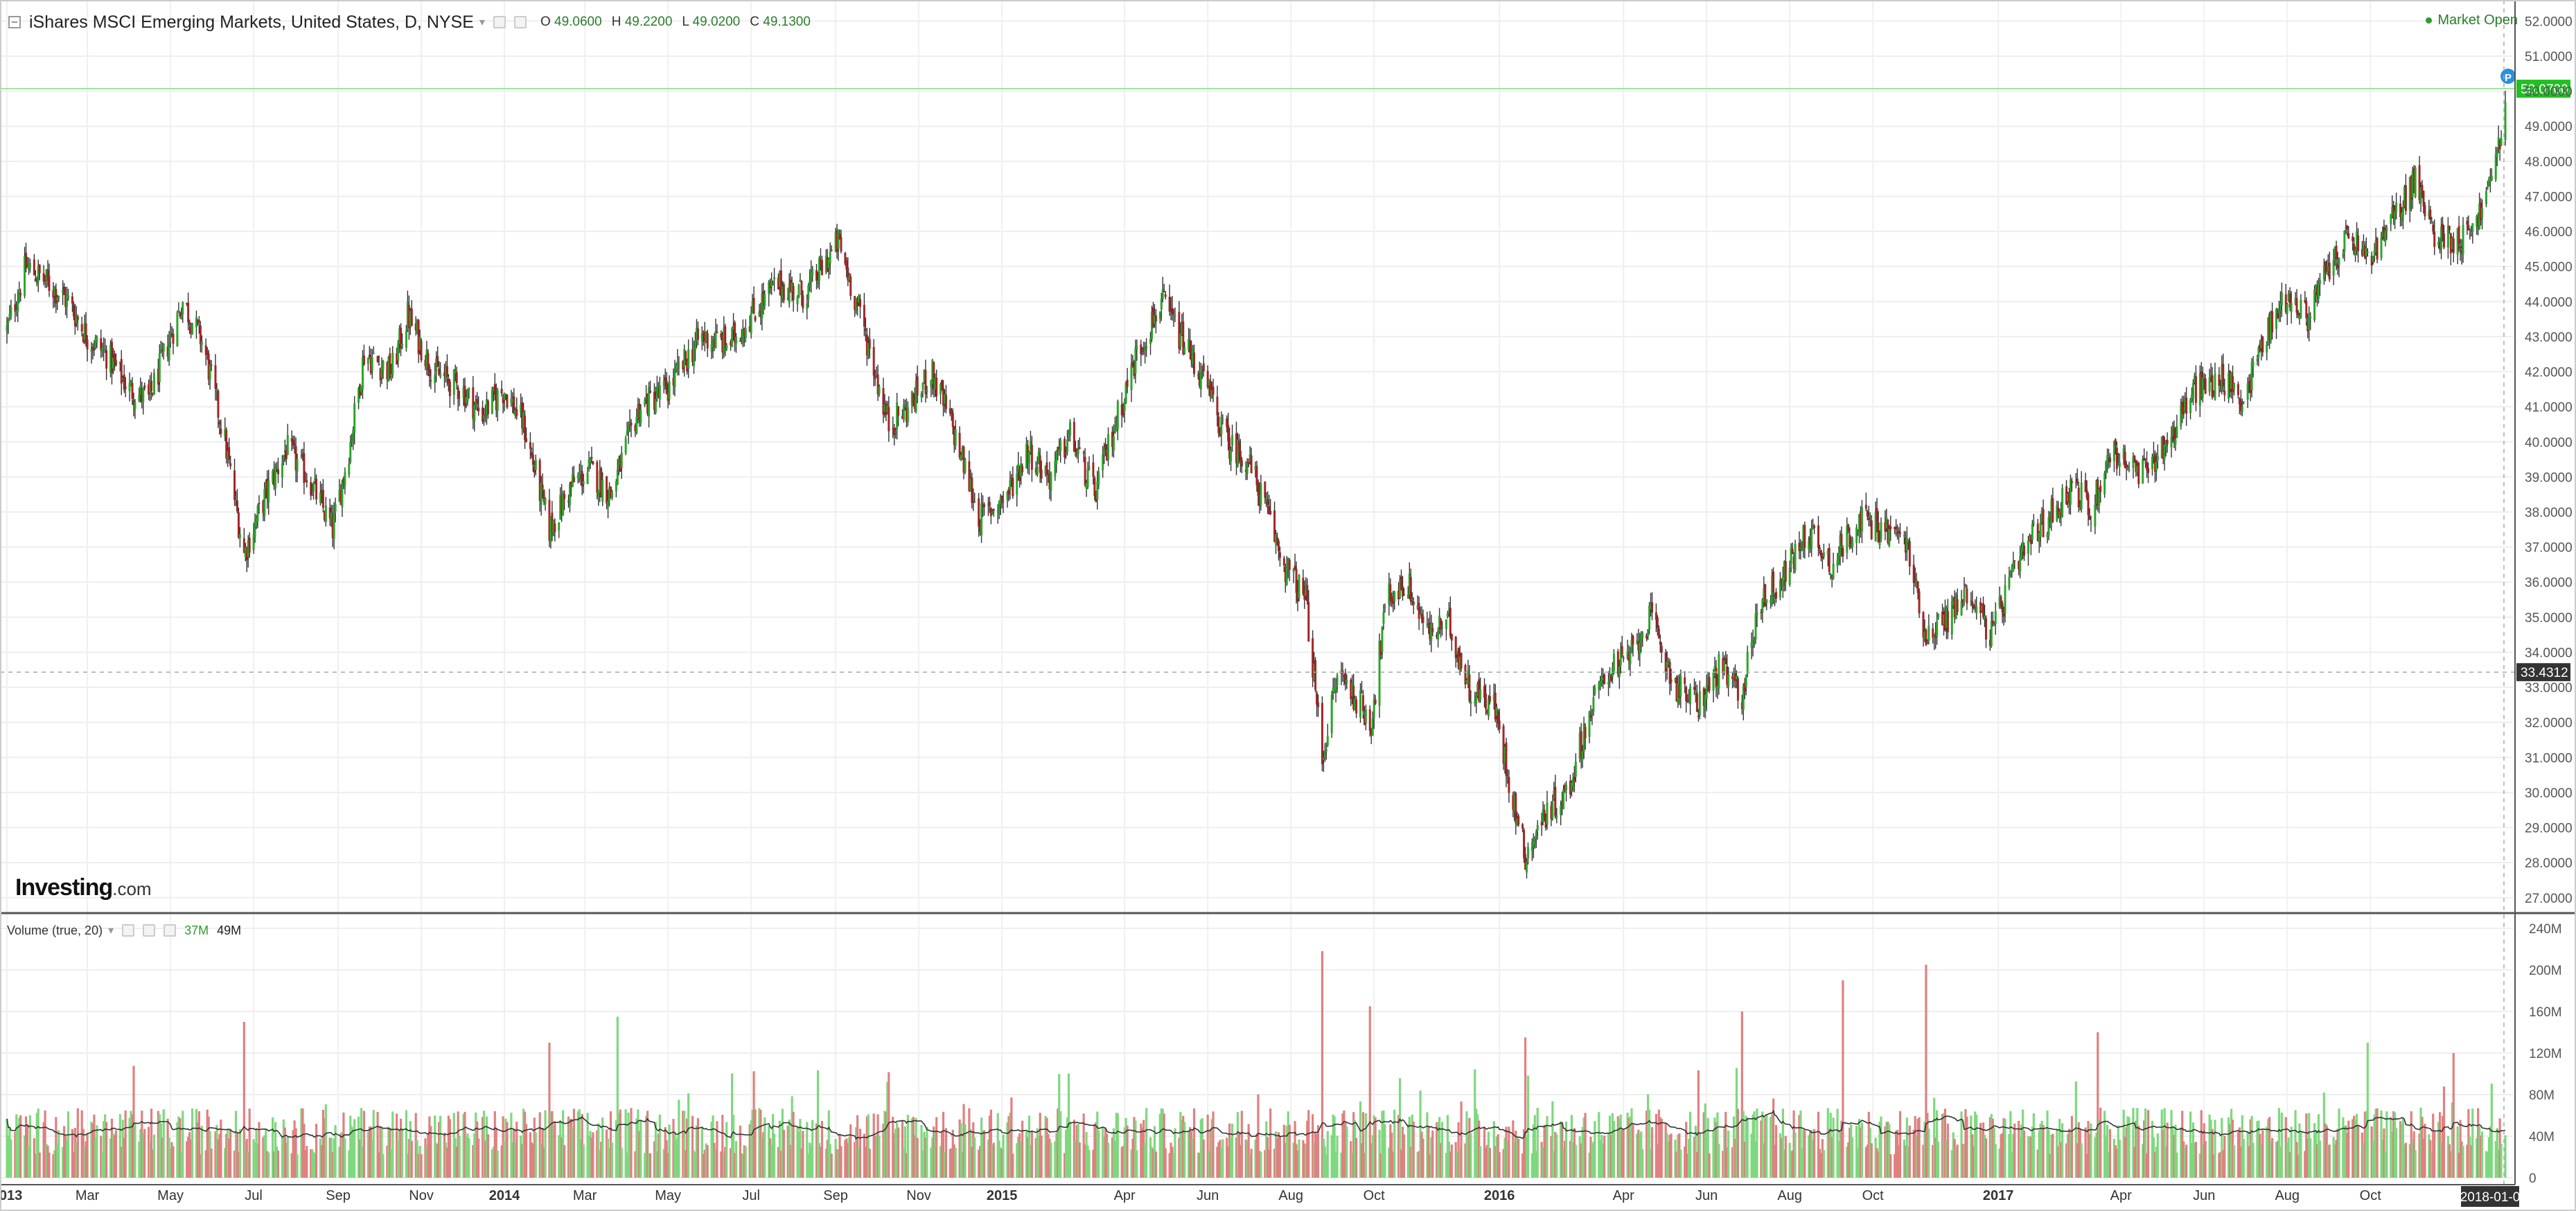 Image resolution: width=2576 pixels, height=1211 pixels. I want to click on collapse-icon, so click(15, 22).